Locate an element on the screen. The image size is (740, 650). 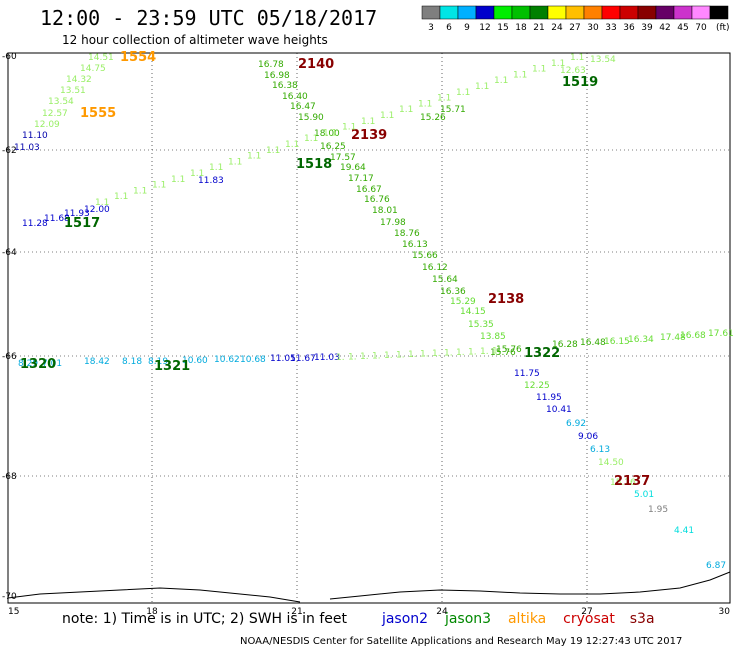
legend-label: 42 is located at coordinates (664, 28).